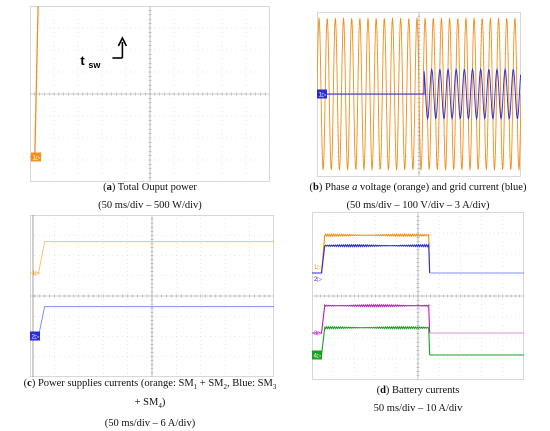 This screenshot has width=550, height=431. Describe the element at coordinates (371, 259) in the screenshot. I see `series-d-blue` at that location.